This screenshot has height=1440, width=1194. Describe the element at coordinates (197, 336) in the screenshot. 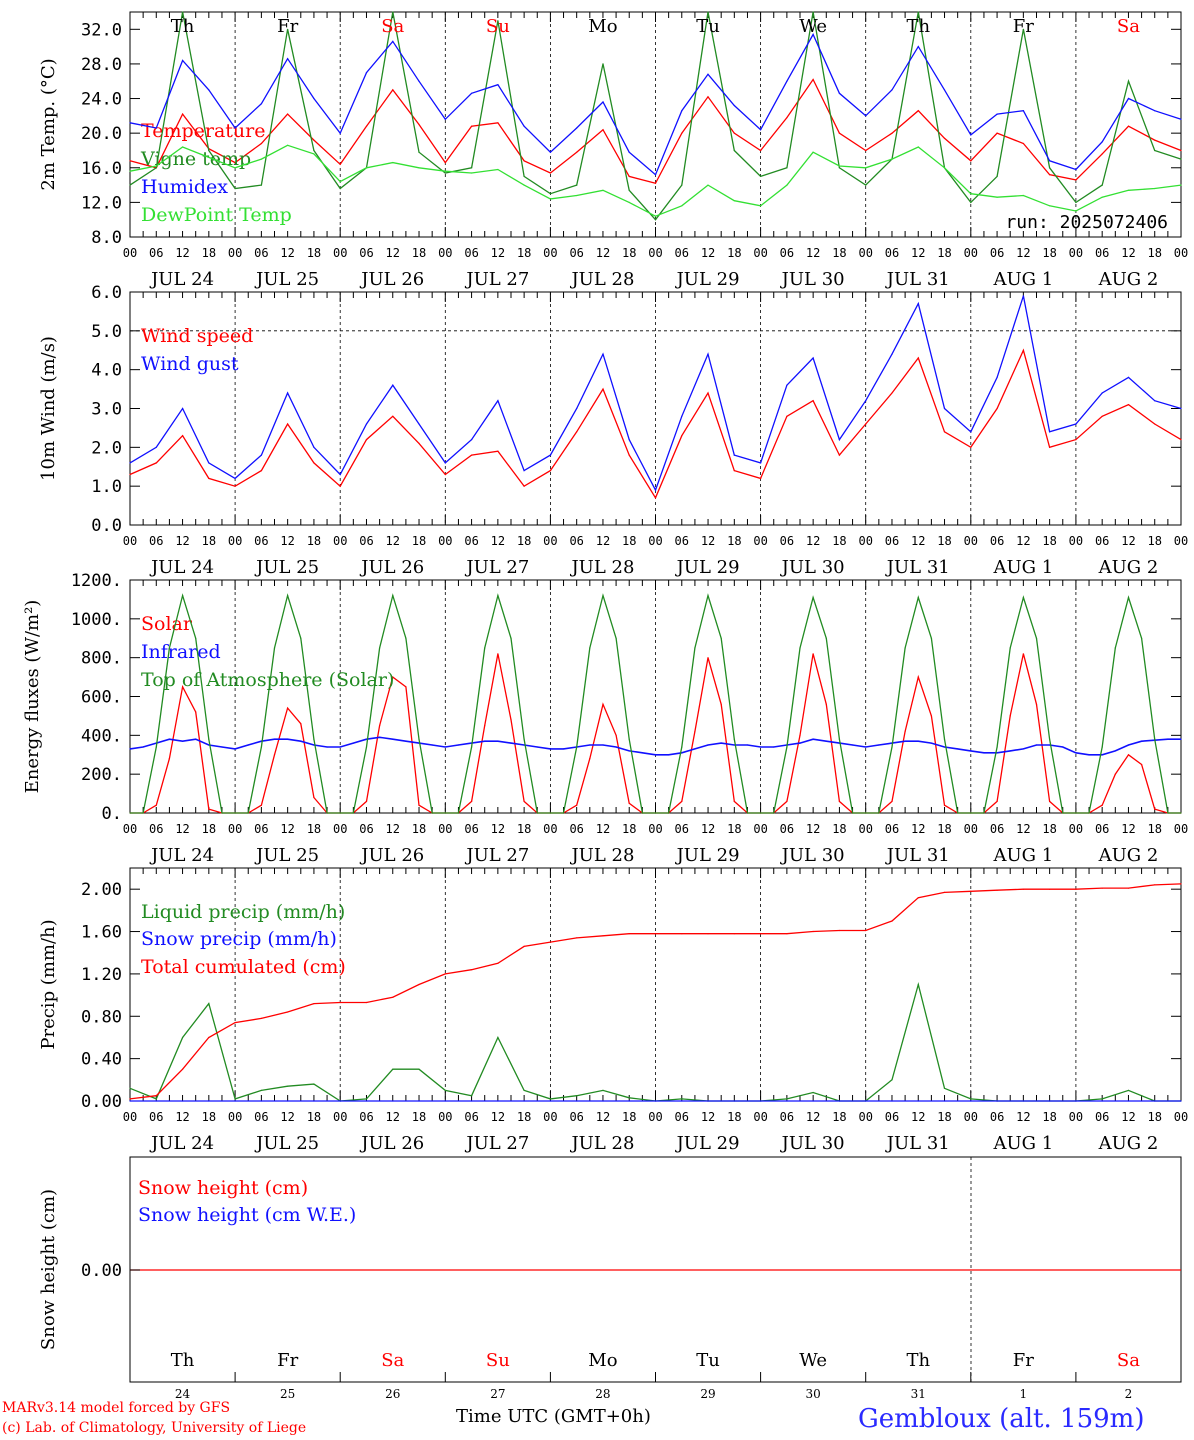

I see `legend-entry: Wind speed` at that location.